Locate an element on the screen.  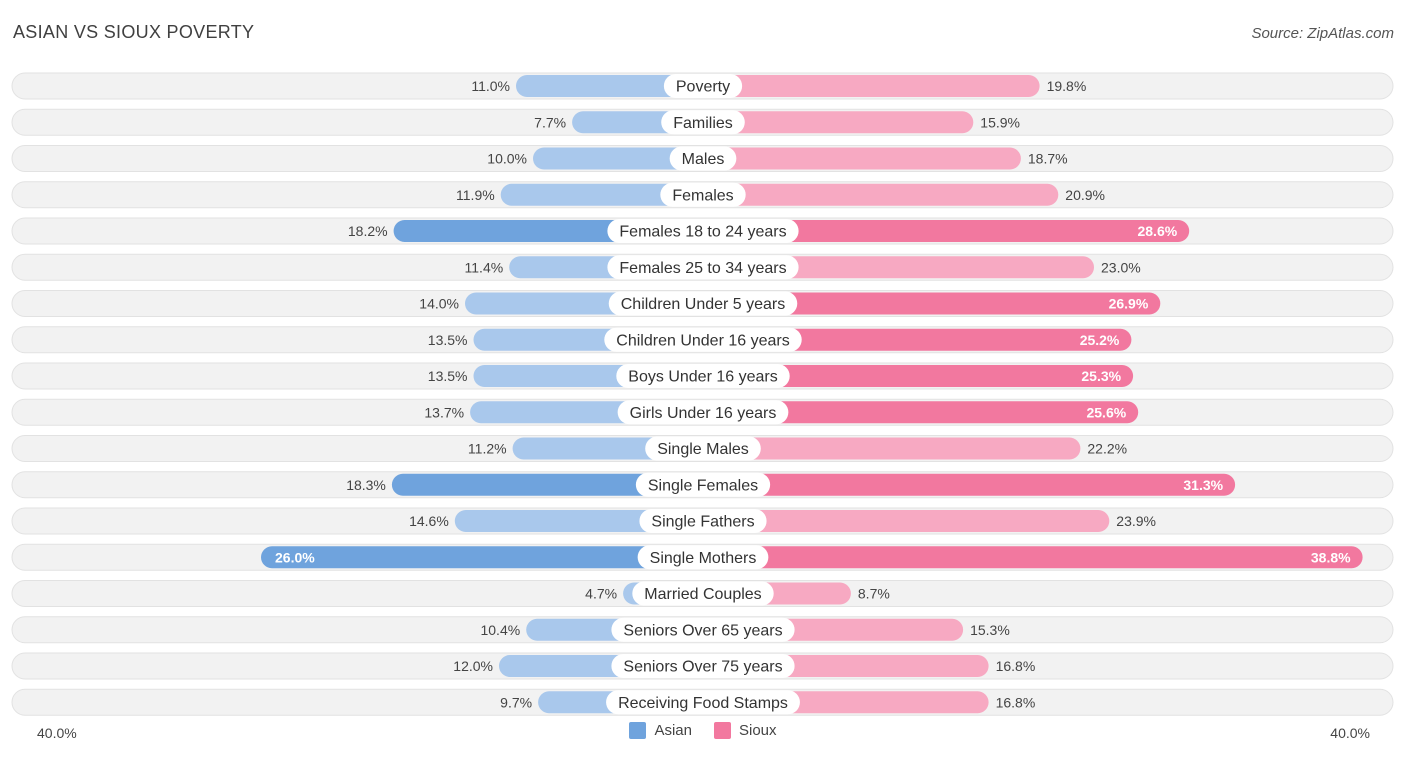
category-pill-married-couples is located at coordinates (703, 593).